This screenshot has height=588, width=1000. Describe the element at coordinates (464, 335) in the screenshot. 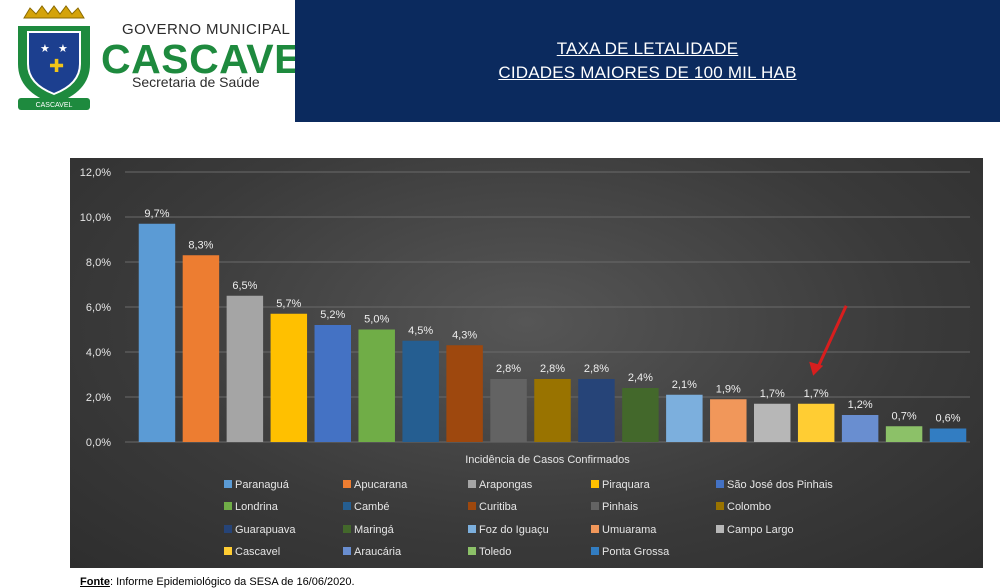

I see `data-label: 4,3%` at that location.